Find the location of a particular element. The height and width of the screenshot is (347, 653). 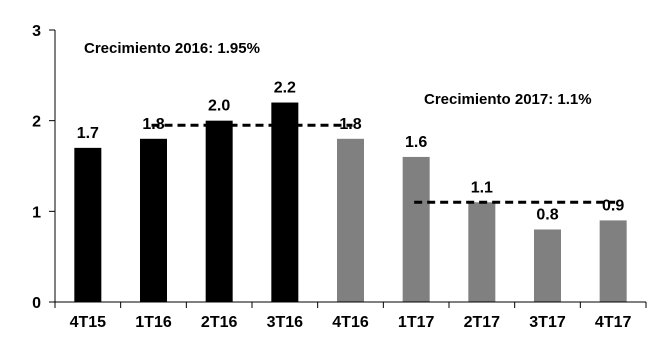

y-axis: 0 1 2 3 is located at coordinates (44, 167).